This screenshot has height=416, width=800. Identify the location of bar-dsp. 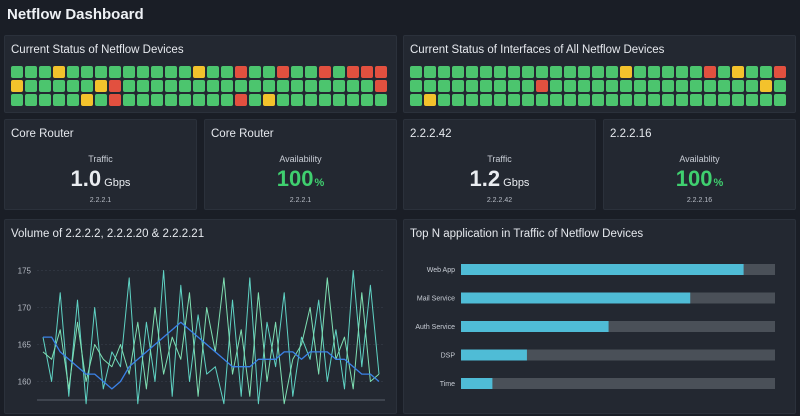
(494, 355).